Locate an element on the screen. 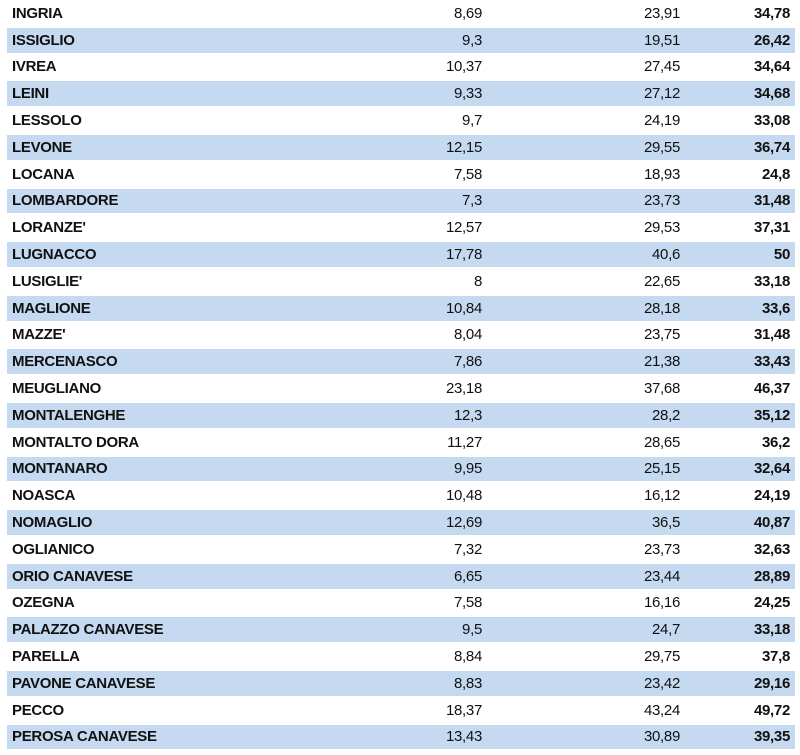 This screenshot has width=800, height=755. table-row: IVREA 10,37 27,45 34,64 is located at coordinates (401, 67).